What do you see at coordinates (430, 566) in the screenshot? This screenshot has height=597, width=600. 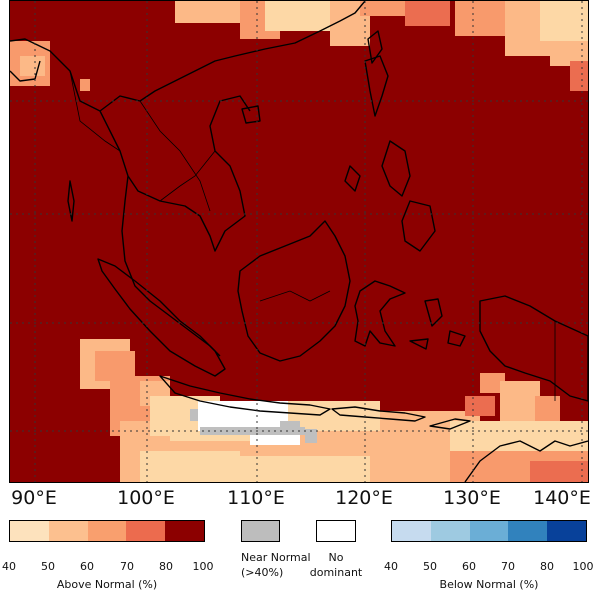 I see `below-tick-50: 50` at bounding box center [430, 566].